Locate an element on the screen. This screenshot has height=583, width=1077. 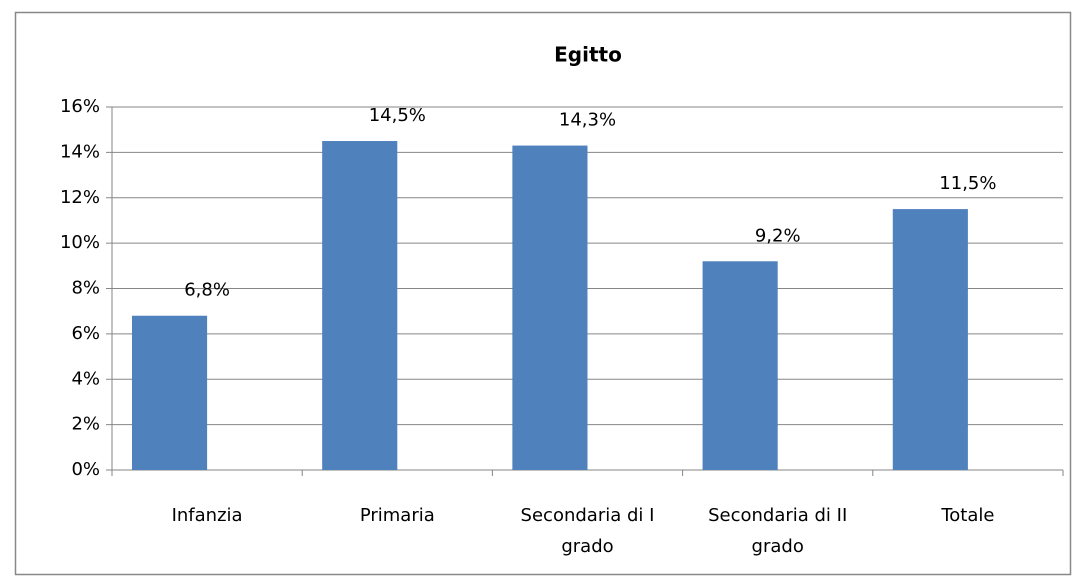
y-tick-label: 10% is located at coordinates (80, 242).